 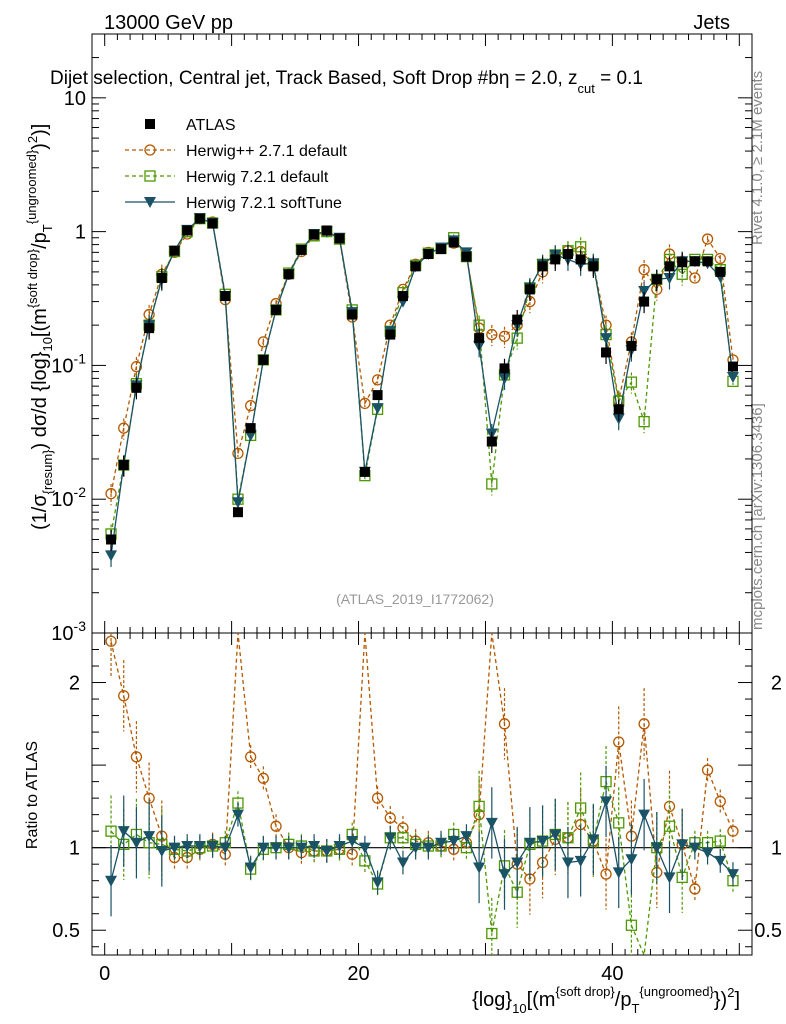 I want to click on legend-entry: Herwig 7.2.1 softTune, so click(x=233, y=203).